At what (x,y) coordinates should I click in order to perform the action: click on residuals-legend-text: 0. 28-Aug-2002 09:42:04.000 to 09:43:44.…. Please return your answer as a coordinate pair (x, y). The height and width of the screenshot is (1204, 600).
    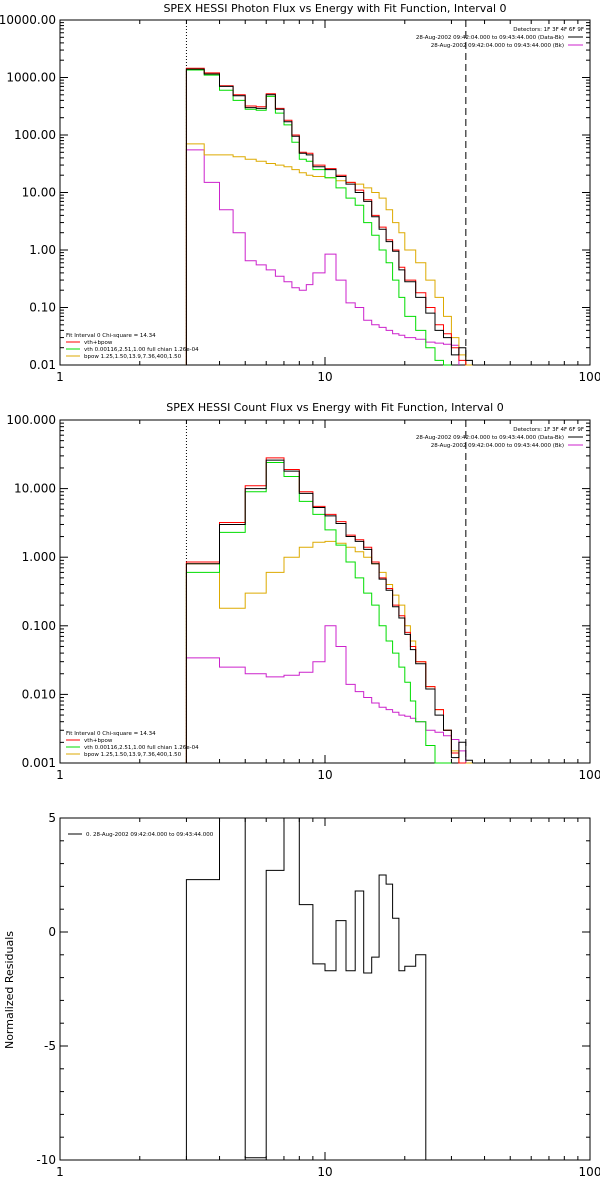
    Looking at the image, I should click on (150, 835).